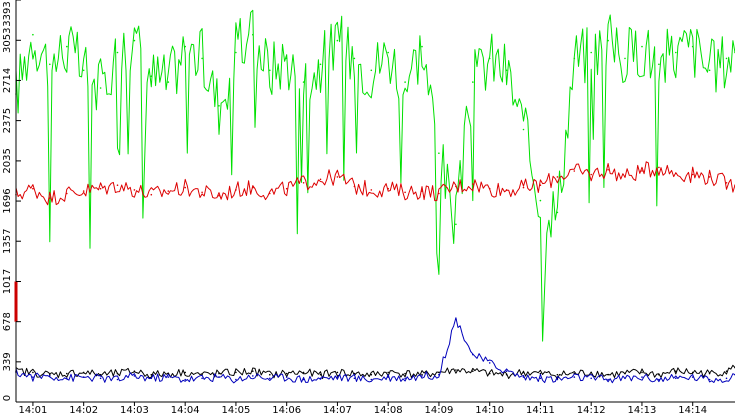 The image size is (735, 415). Describe the element at coordinates (489, 410) in the screenshot. I see `x-tick-label: 14:10` at that location.